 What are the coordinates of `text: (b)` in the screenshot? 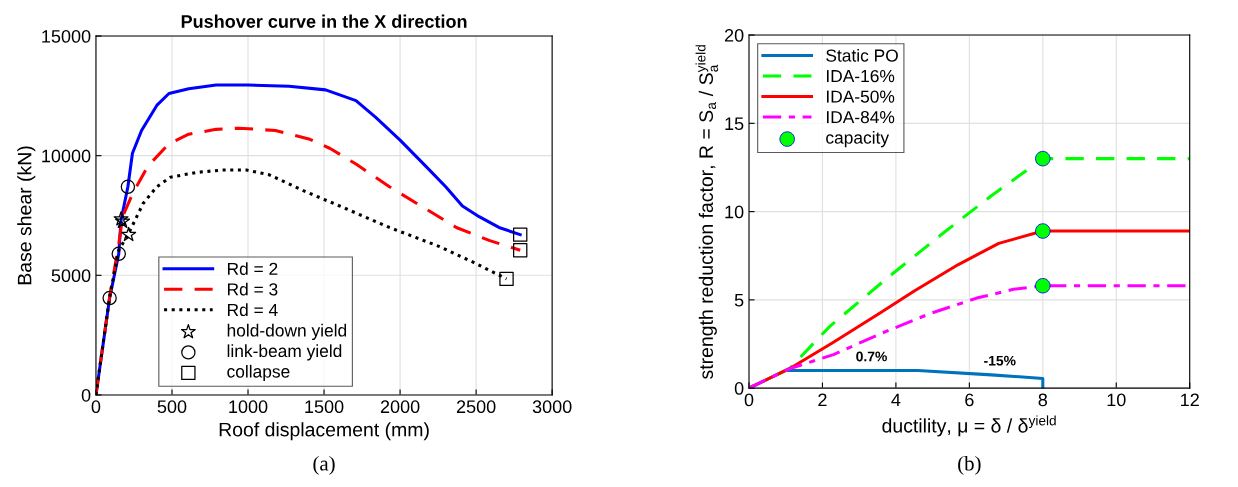 It's located at (969, 465).